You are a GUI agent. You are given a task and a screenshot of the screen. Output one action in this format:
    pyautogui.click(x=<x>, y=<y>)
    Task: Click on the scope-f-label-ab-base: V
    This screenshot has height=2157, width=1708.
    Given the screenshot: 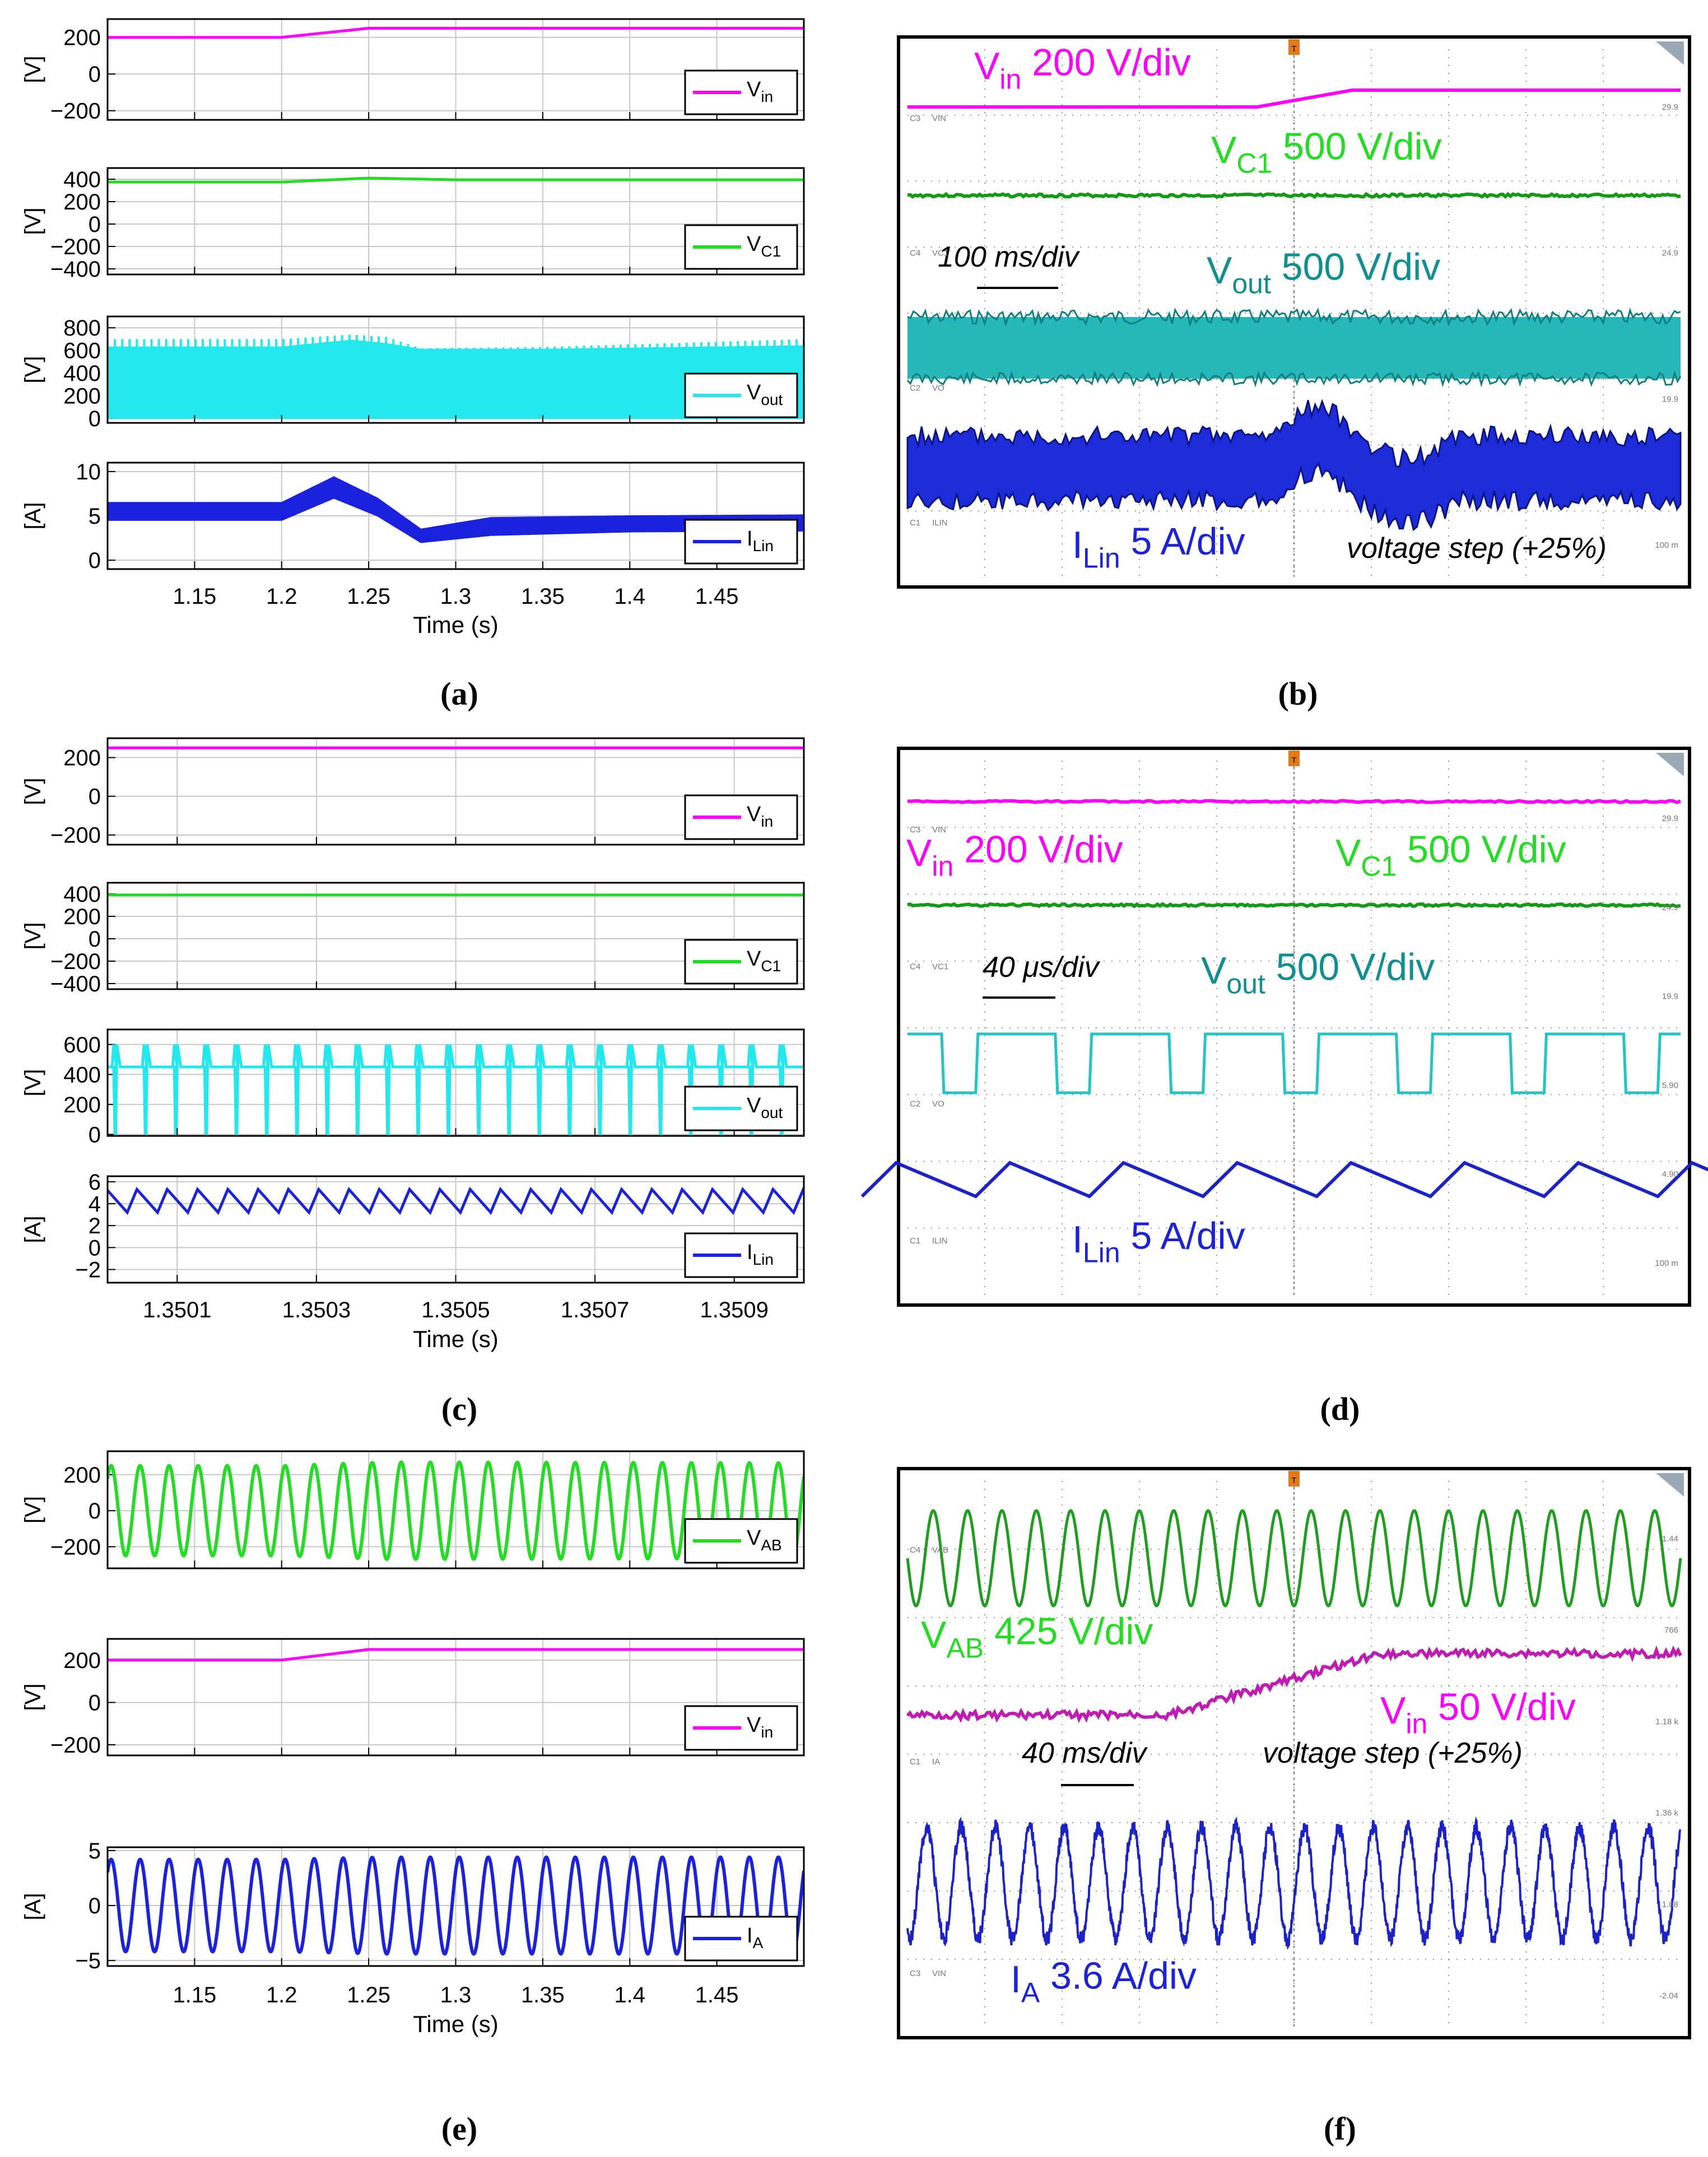 What is the action you would take?
    pyautogui.click(x=934, y=1635)
    